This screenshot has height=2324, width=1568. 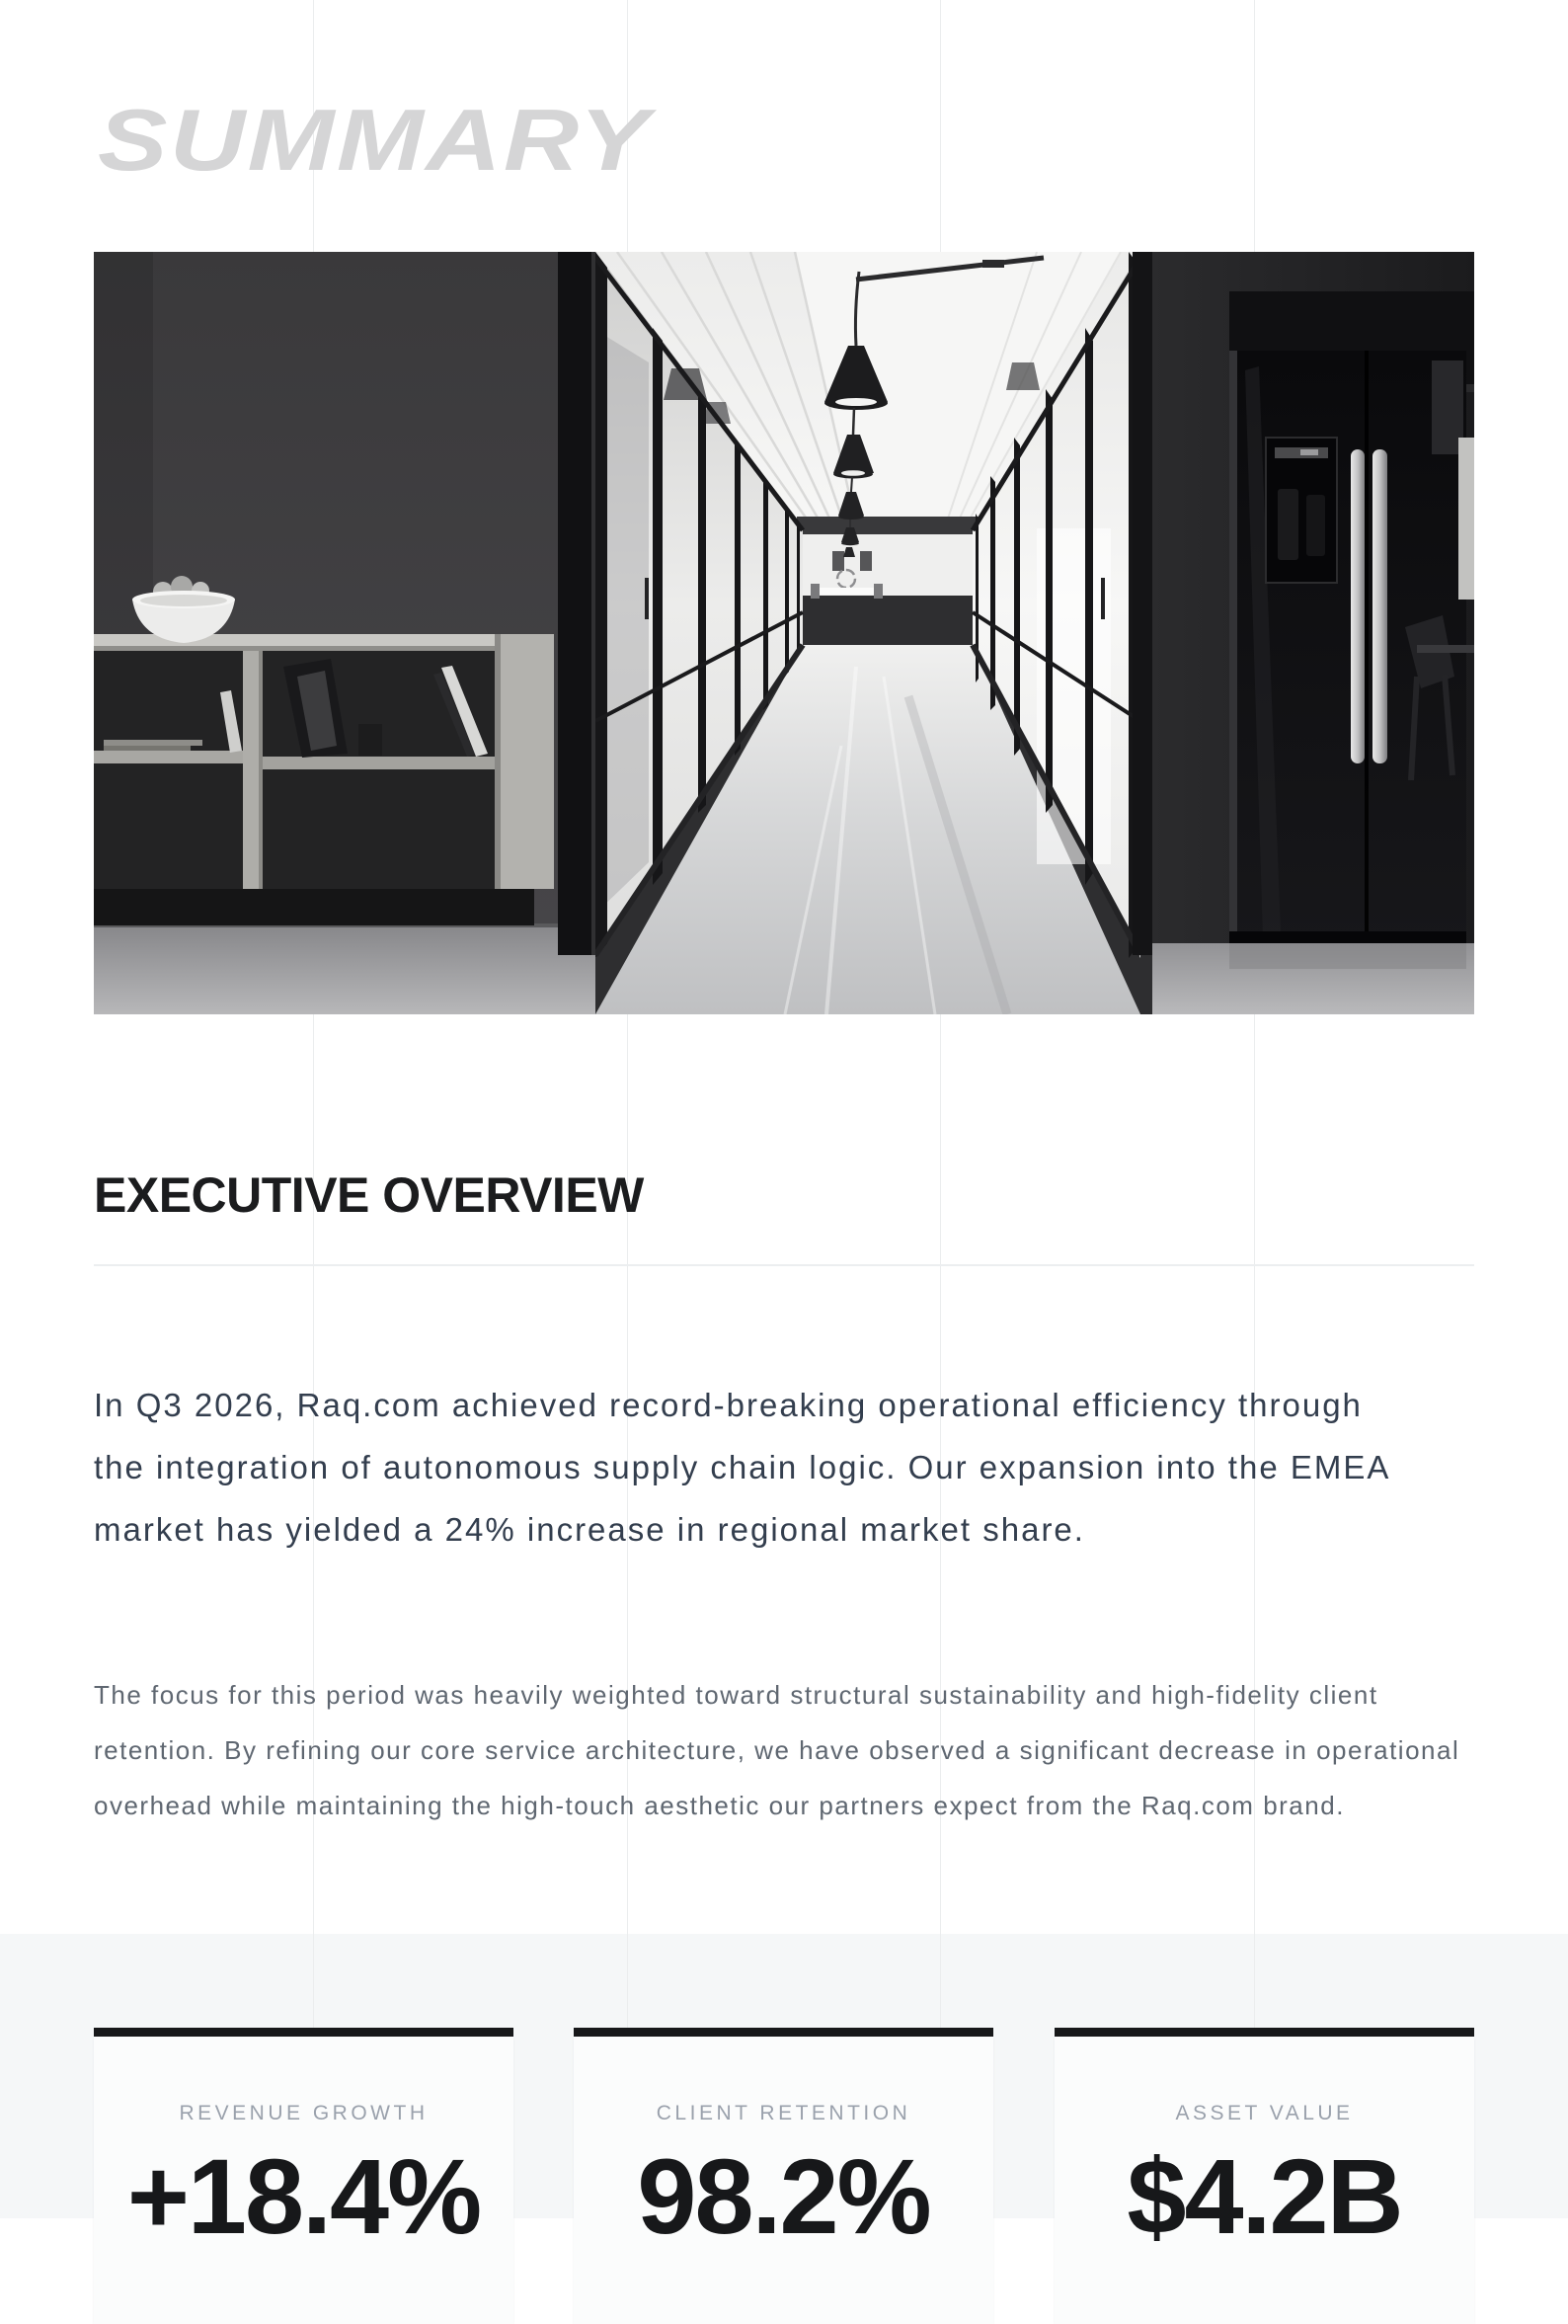 What do you see at coordinates (784, 2196) in the screenshot?
I see `metric-value: 98.2%` at bounding box center [784, 2196].